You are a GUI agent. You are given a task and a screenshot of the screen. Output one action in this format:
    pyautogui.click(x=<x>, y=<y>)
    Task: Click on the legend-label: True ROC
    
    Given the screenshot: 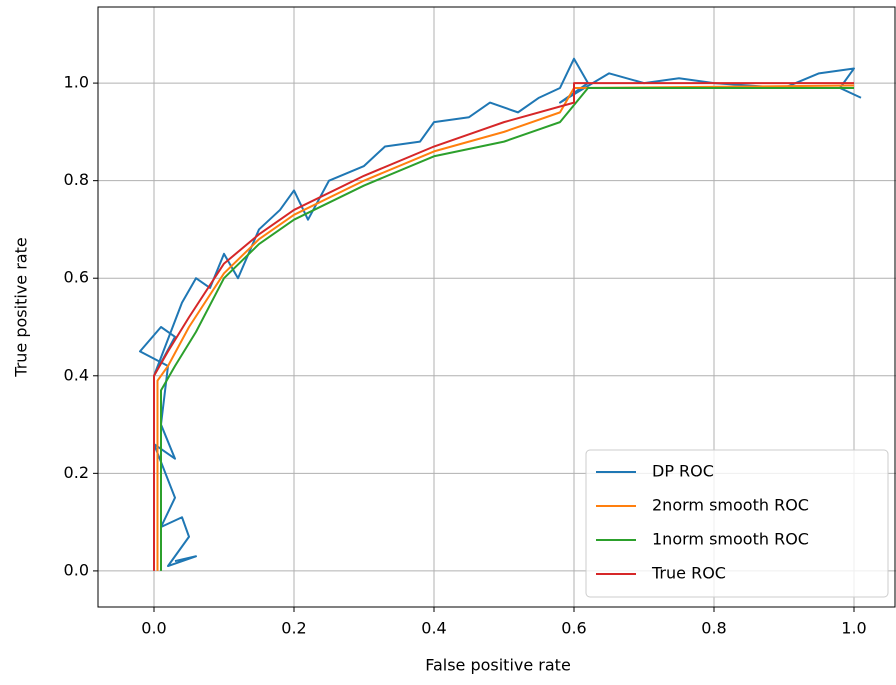 What is the action you would take?
    pyautogui.click(x=688, y=573)
    